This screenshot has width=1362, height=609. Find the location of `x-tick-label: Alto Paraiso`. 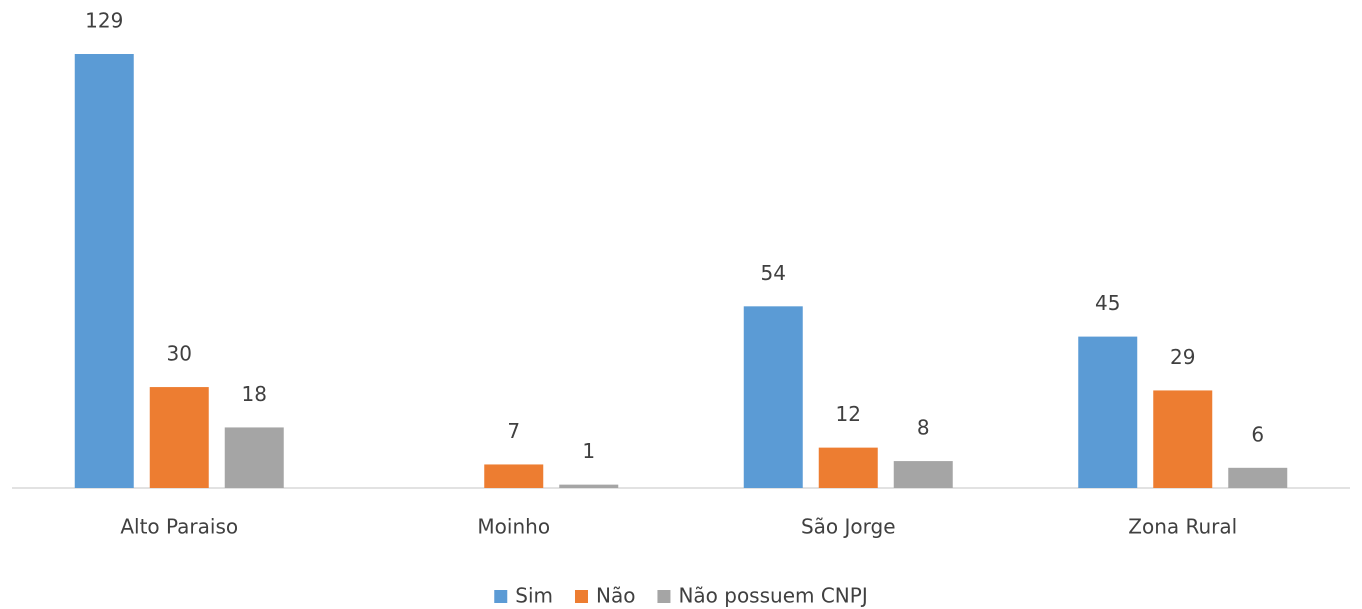

x-tick-label: Alto Paraiso is located at coordinates (179, 527).